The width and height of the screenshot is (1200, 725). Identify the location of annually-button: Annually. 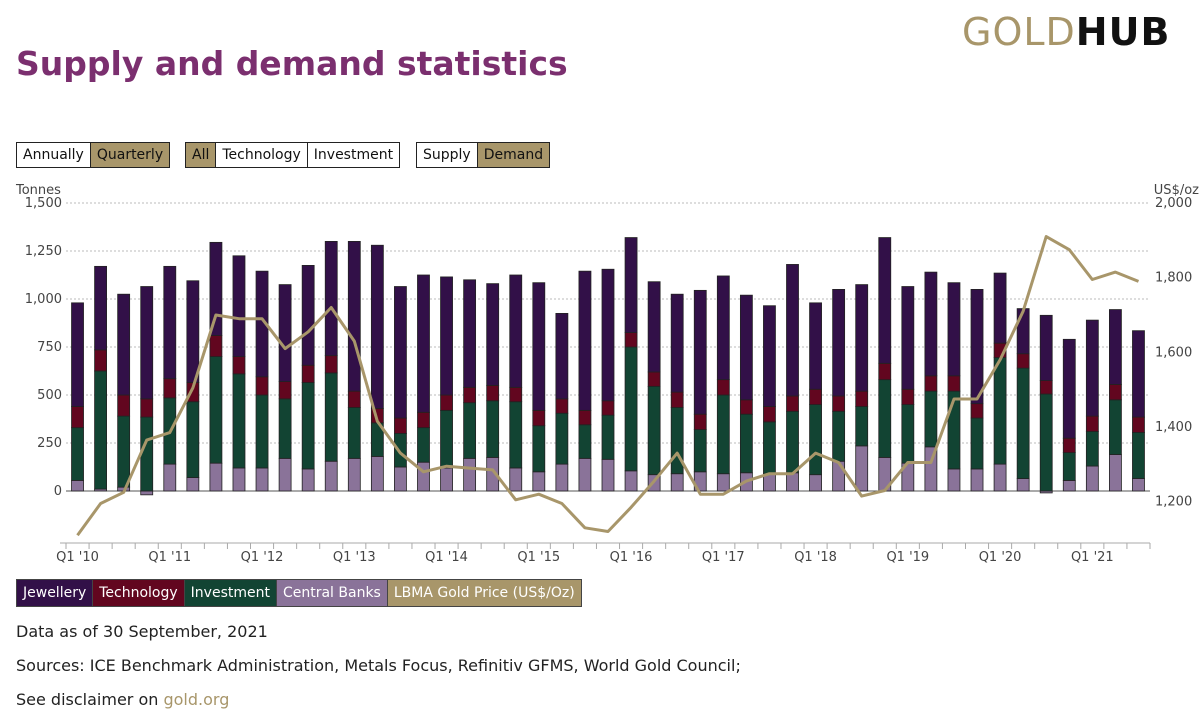
(53, 155).